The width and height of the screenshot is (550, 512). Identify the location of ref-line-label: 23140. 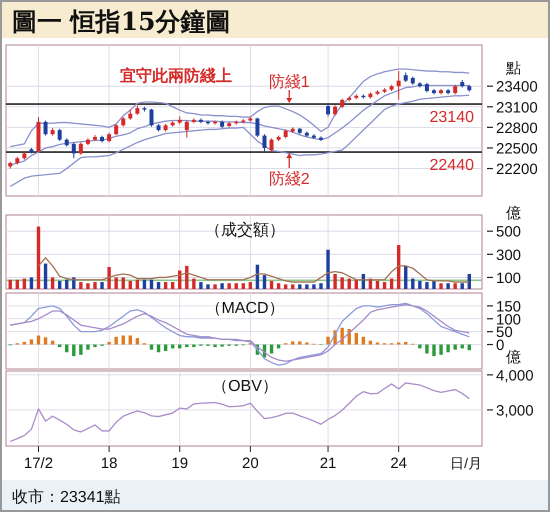
(452, 117).